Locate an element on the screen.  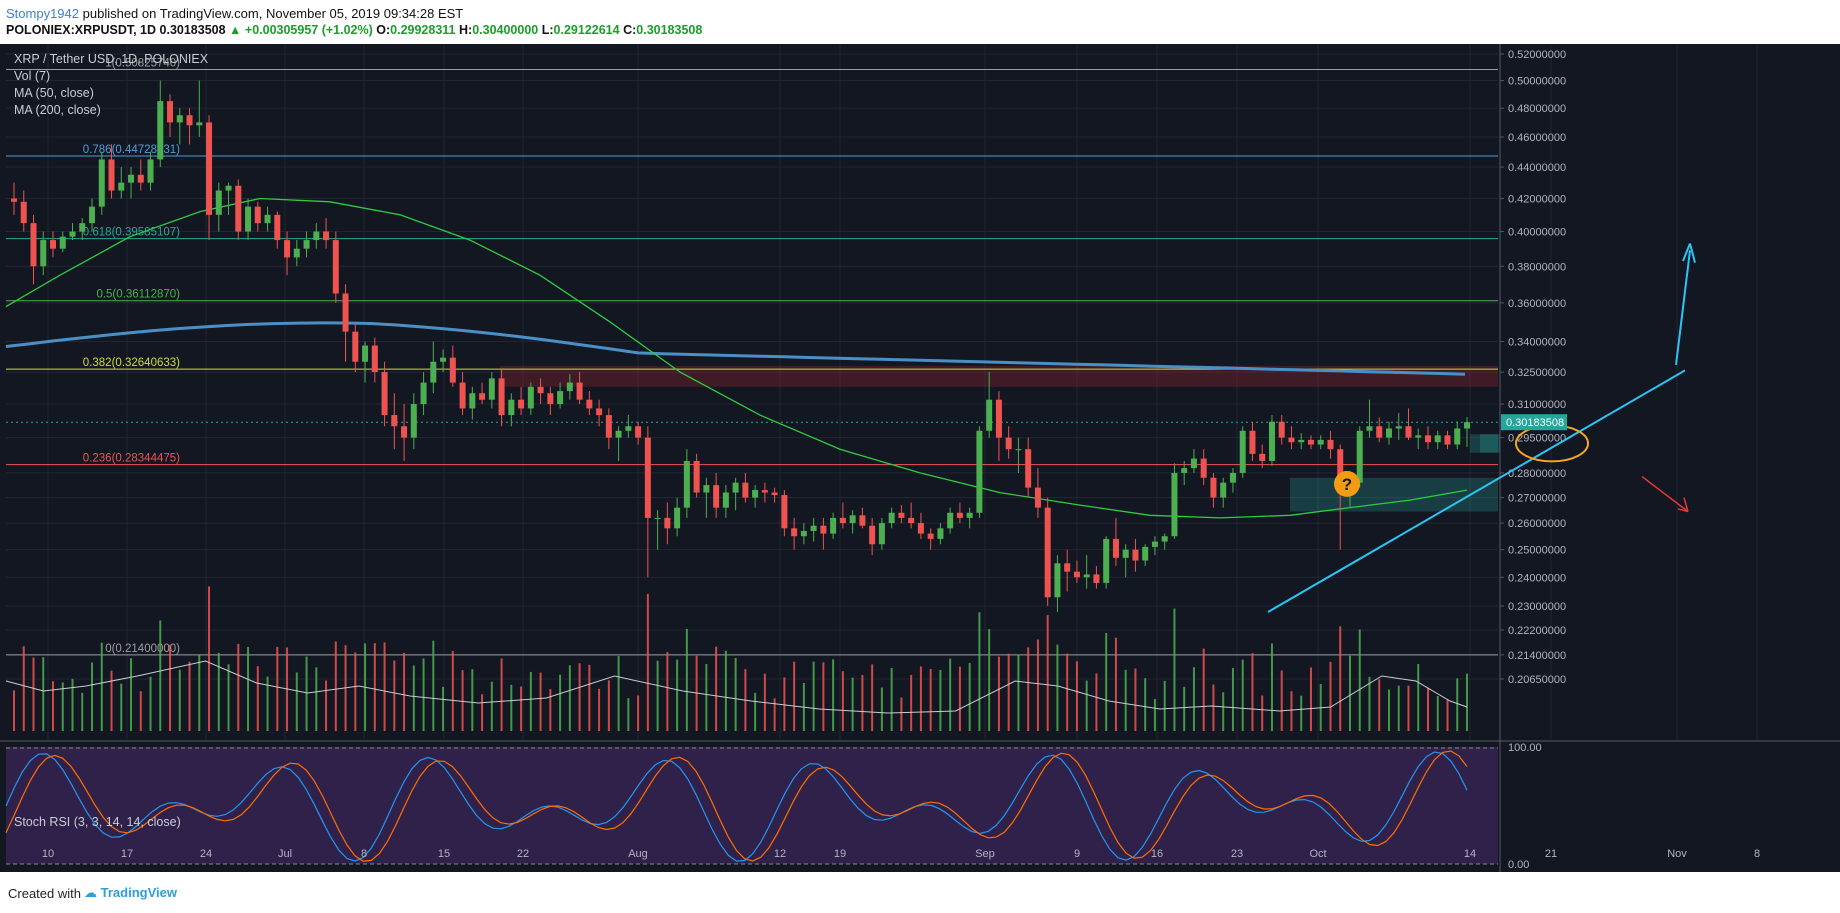
time-axis-label: 23 is located at coordinates (1237, 854).